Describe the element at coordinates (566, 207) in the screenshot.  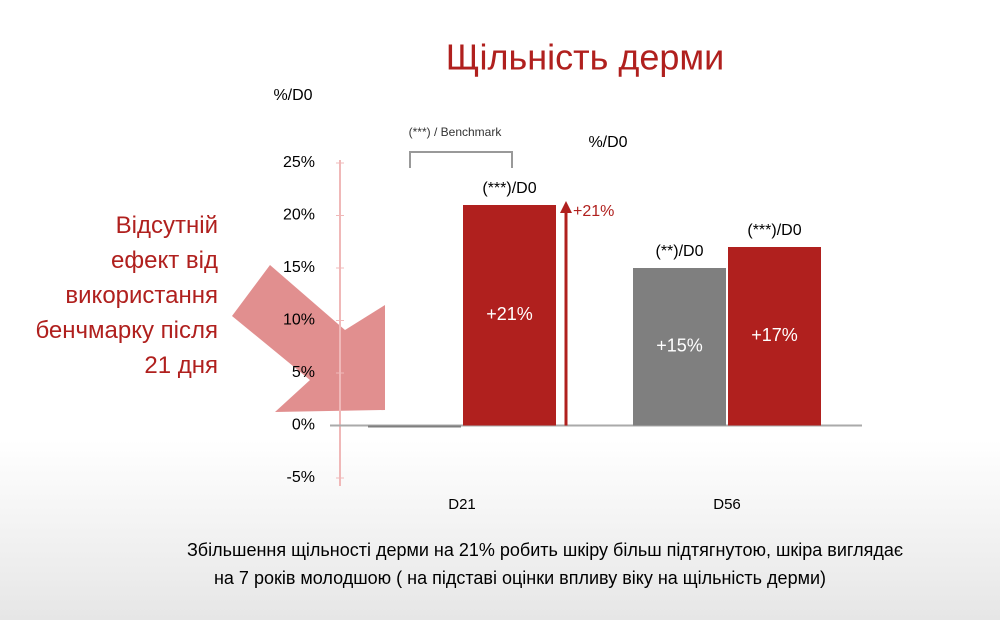
I see `arrow-head` at that location.